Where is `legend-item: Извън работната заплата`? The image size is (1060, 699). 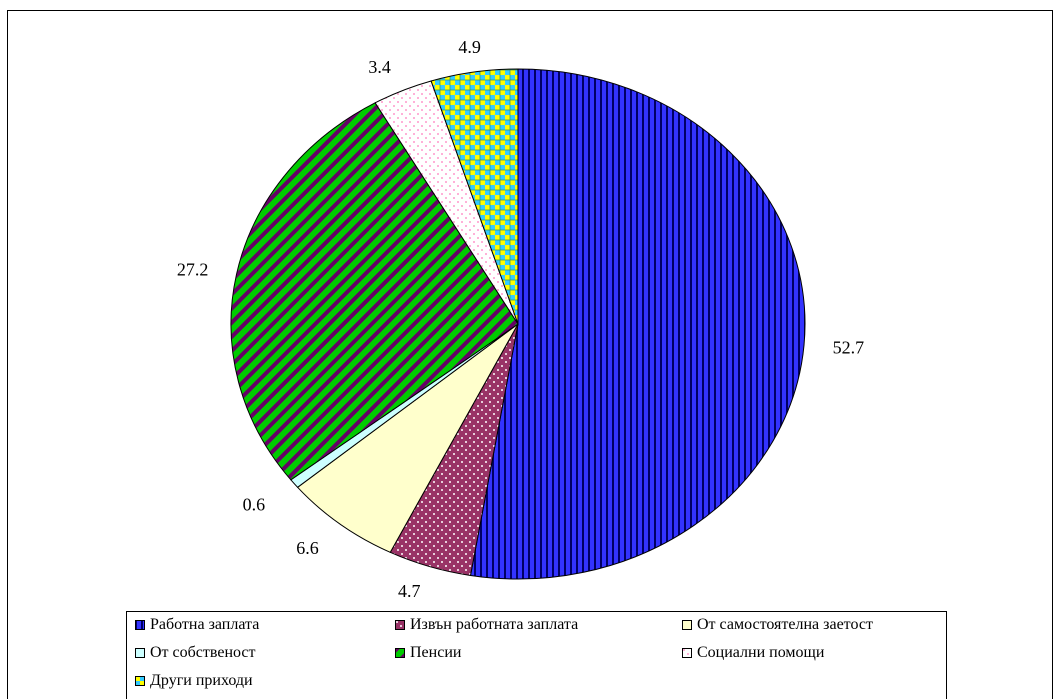 legend-item: Извън работната заплата is located at coordinates (486, 625).